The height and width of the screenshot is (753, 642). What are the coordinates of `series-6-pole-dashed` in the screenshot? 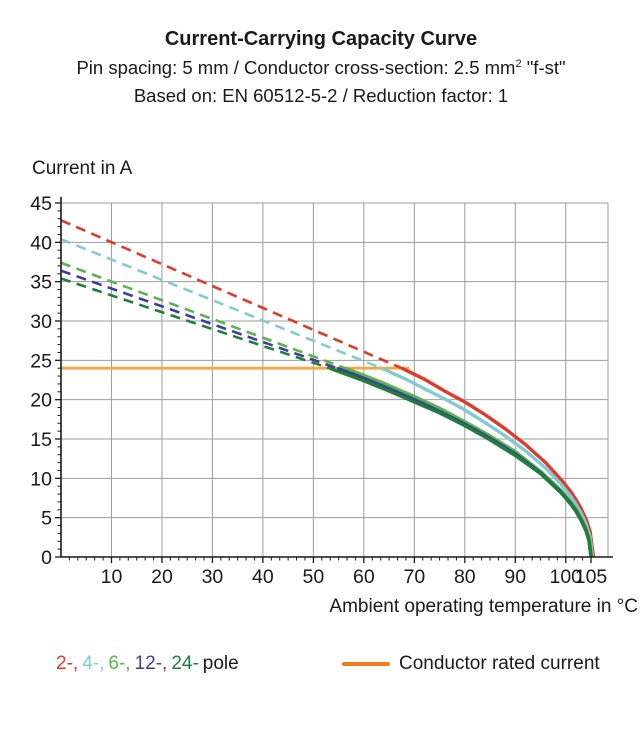 It's located at (203, 315).